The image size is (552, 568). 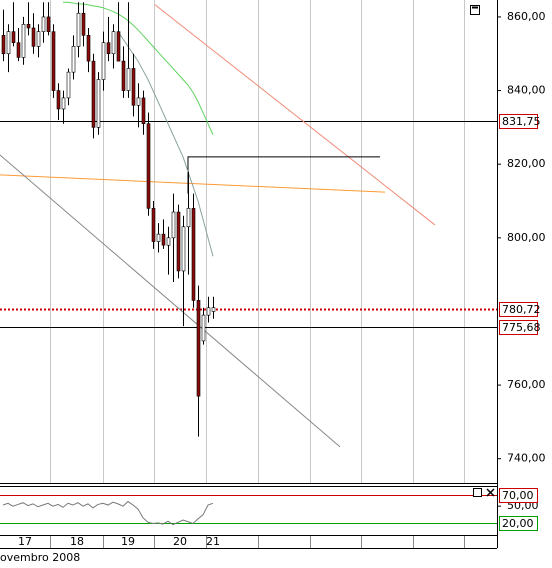 I want to click on y-tick-label: 860,00, so click(x=526, y=16).